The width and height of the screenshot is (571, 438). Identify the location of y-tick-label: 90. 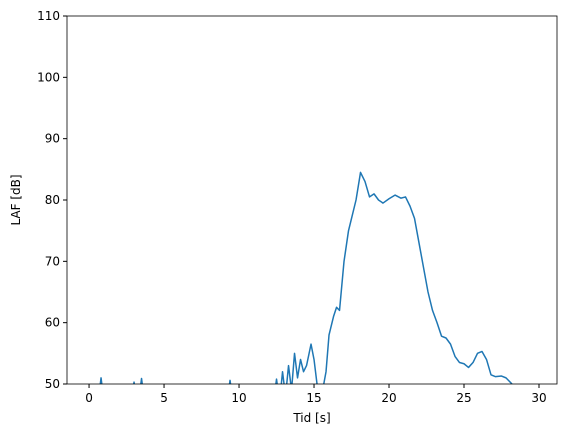
(52, 139).